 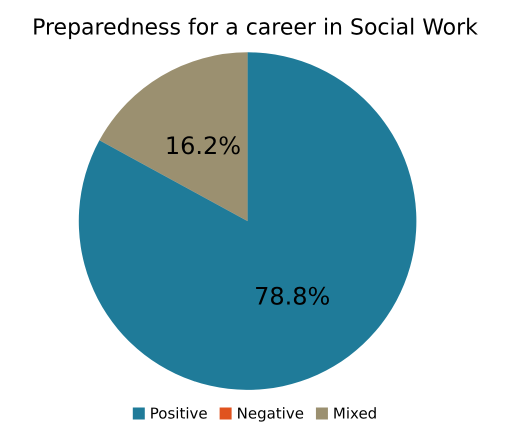 I want to click on legend-label: Positive, so click(x=179, y=413).